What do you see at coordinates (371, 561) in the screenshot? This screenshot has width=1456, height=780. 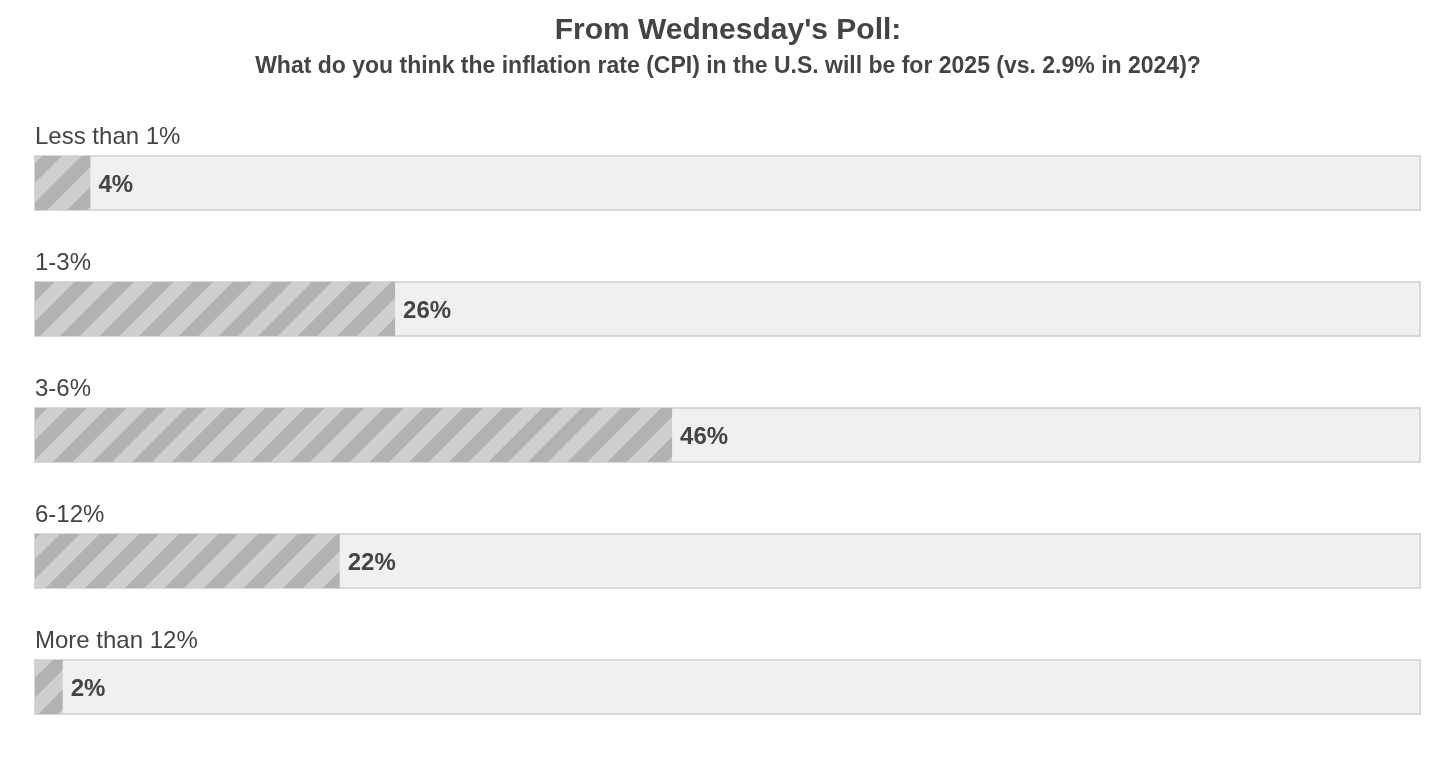 I see `data-label: 22%` at bounding box center [371, 561].